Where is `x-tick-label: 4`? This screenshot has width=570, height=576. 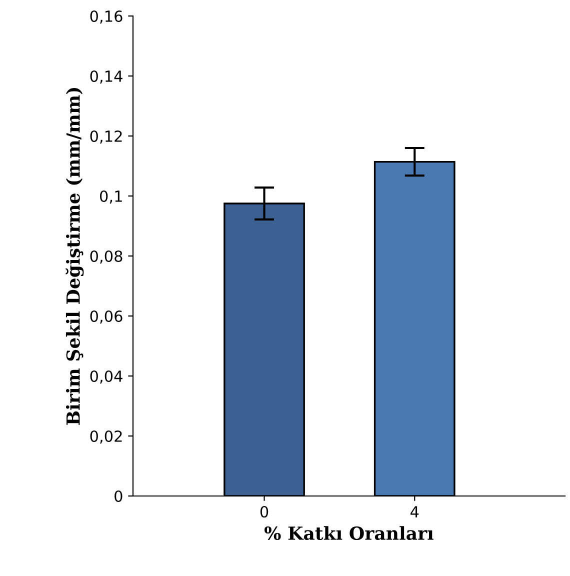
x-tick-label: 4 is located at coordinates (414, 512).